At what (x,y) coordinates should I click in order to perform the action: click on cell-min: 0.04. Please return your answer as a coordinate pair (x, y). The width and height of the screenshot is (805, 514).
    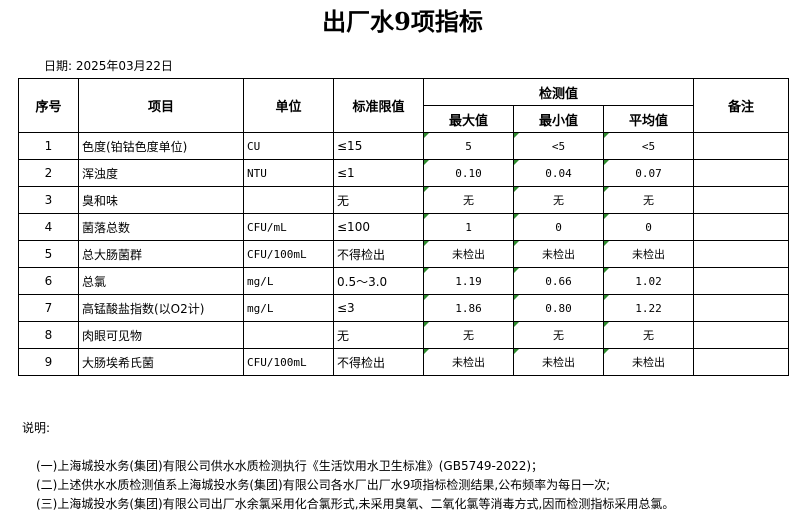
    Looking at the image, I should click on (558, 173).